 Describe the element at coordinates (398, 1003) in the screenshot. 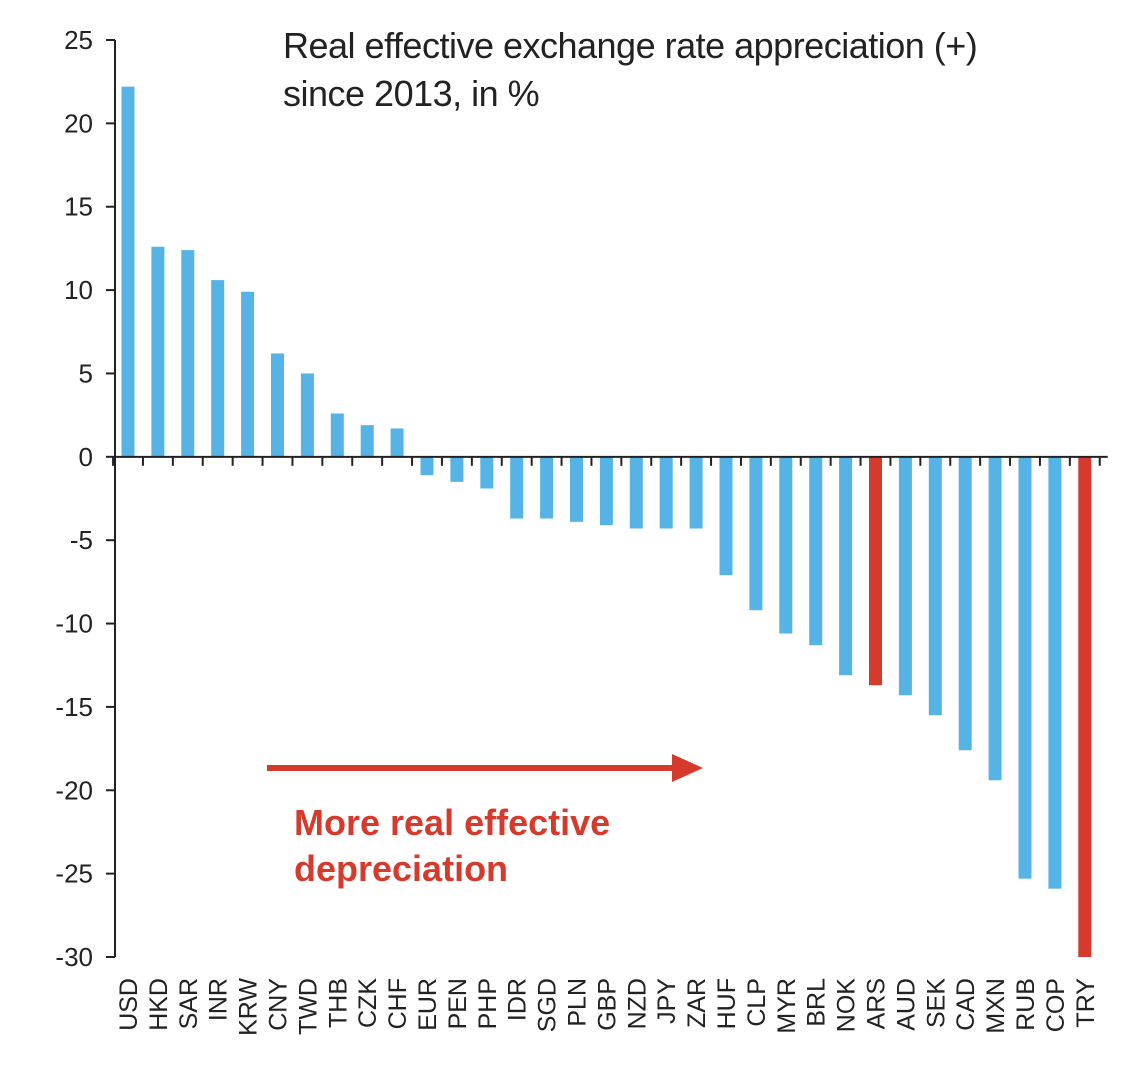

I see `x-tick-label-chf: CHF` at that location.